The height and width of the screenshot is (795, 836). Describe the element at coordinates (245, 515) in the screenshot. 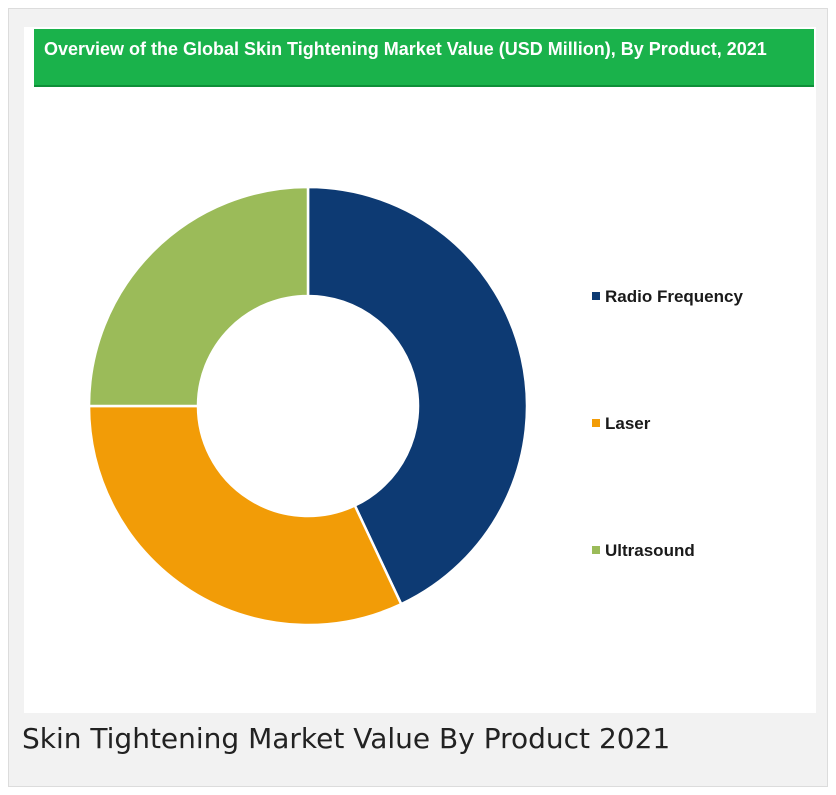

I see `slice-laser` at that location.